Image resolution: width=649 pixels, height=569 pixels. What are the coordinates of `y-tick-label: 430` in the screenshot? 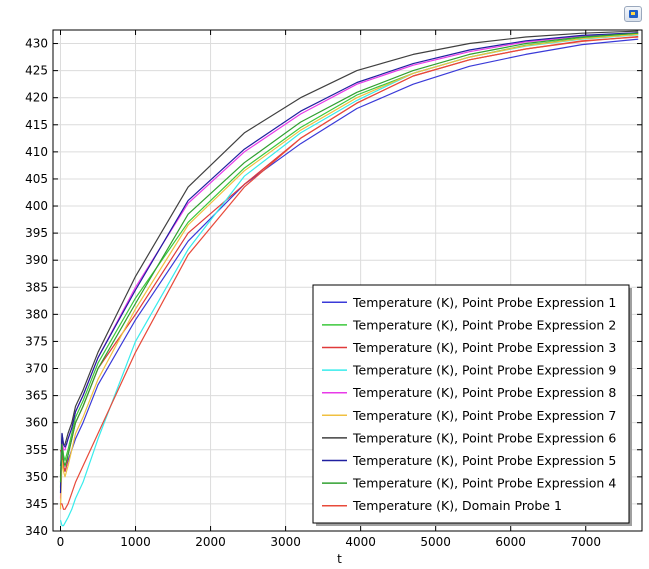 It's located at (36, 44).